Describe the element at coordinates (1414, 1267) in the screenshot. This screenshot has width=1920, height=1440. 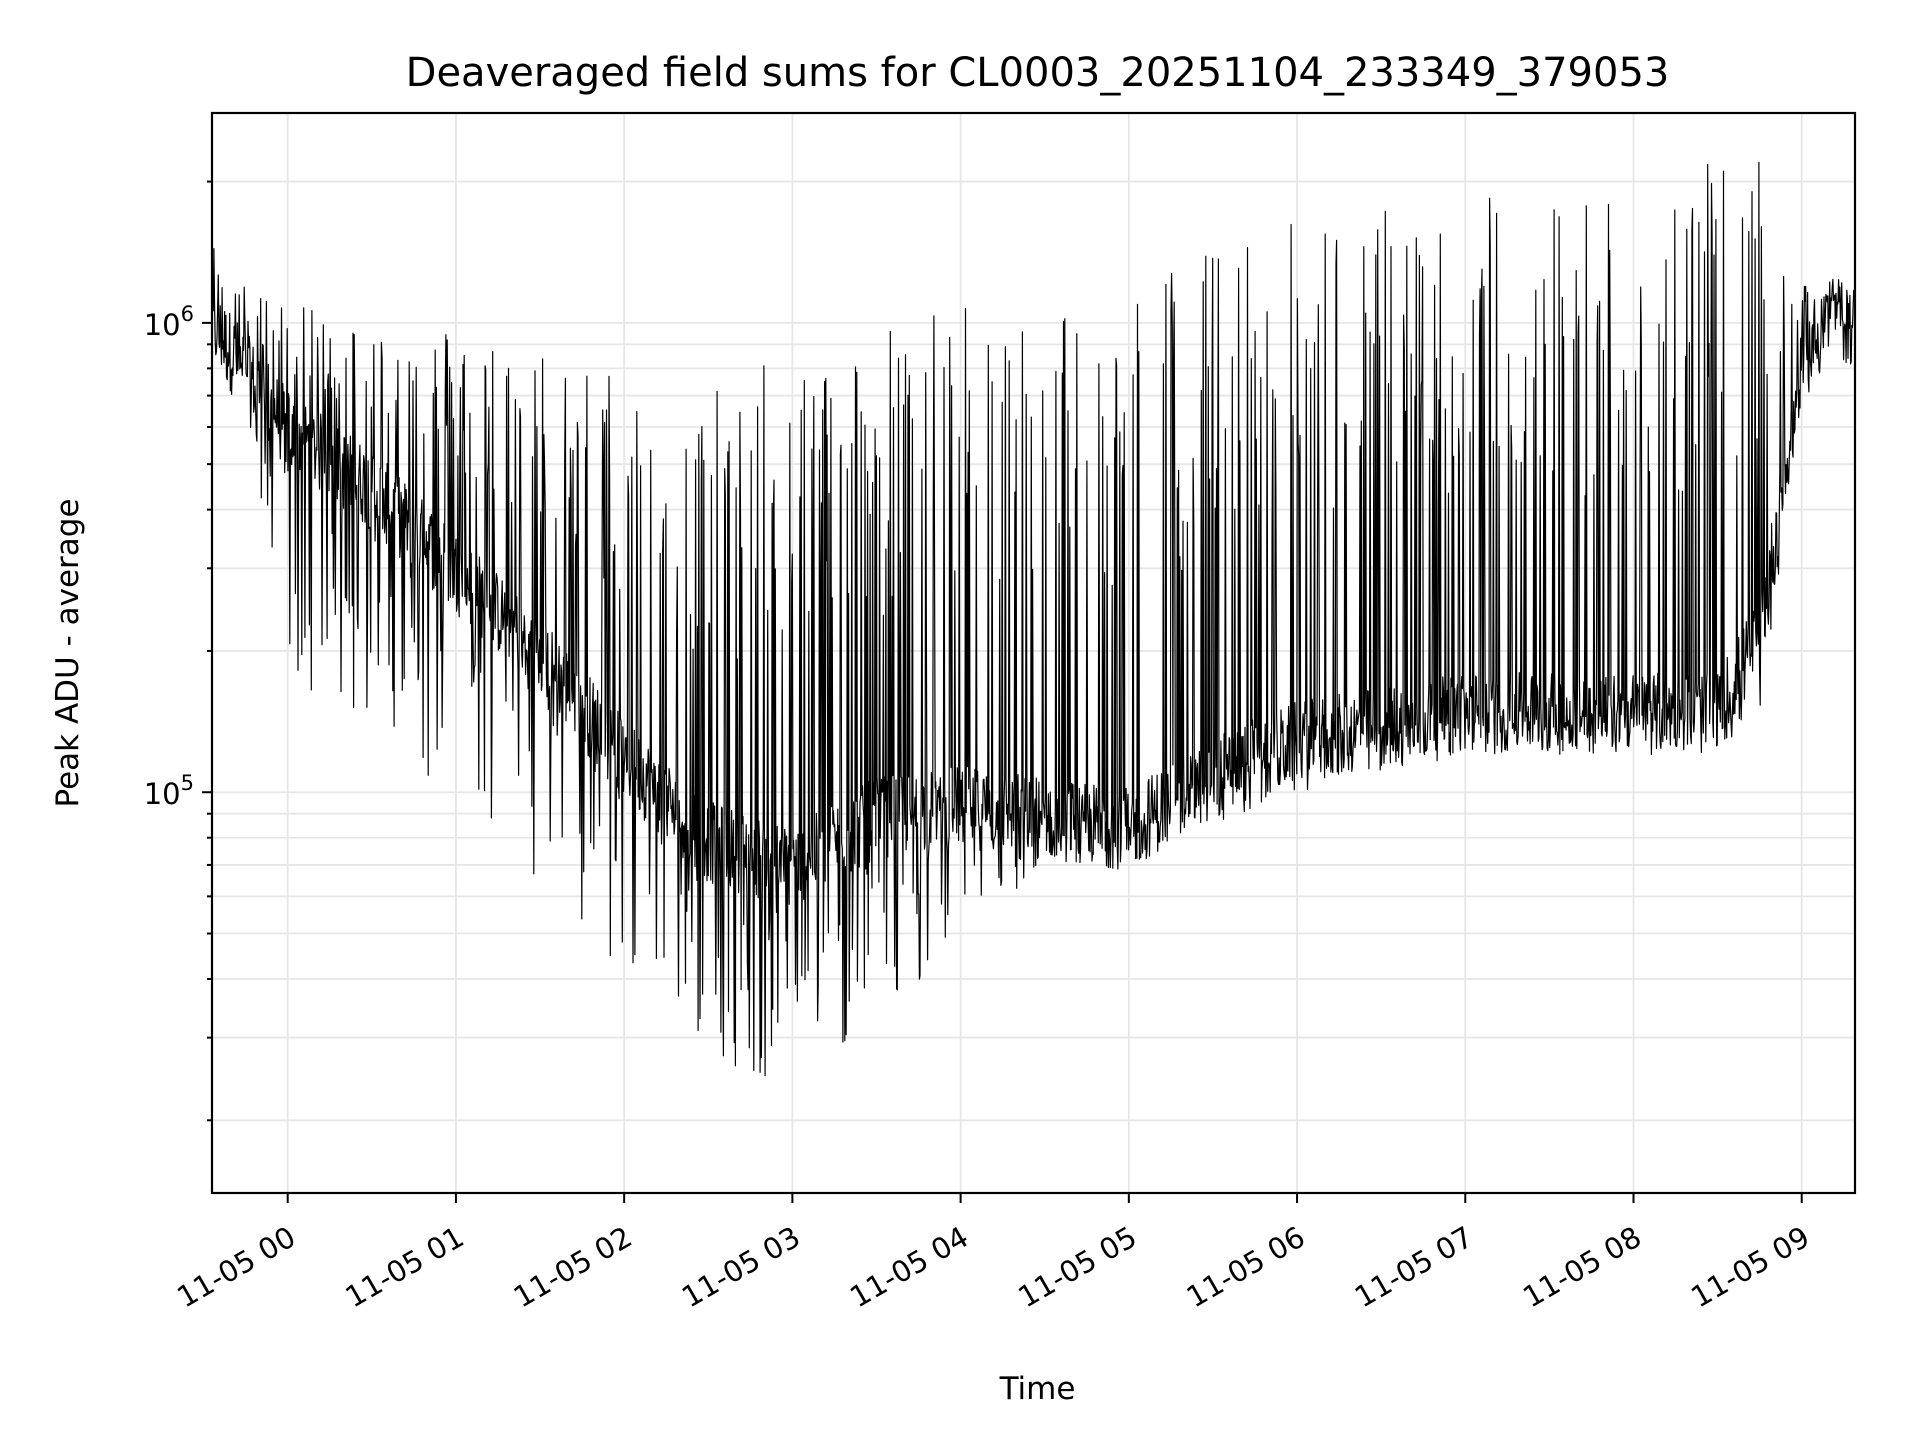
I see `x-tick-label: 11-05 07` at that location.